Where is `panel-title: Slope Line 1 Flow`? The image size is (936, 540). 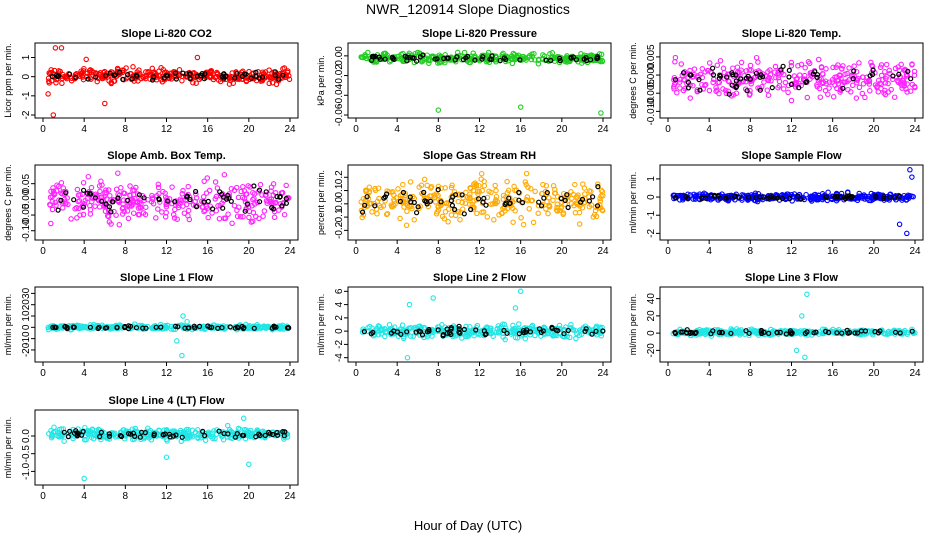 panel-title: Slope Line 1 Flow is located at coordinates (166, 278).